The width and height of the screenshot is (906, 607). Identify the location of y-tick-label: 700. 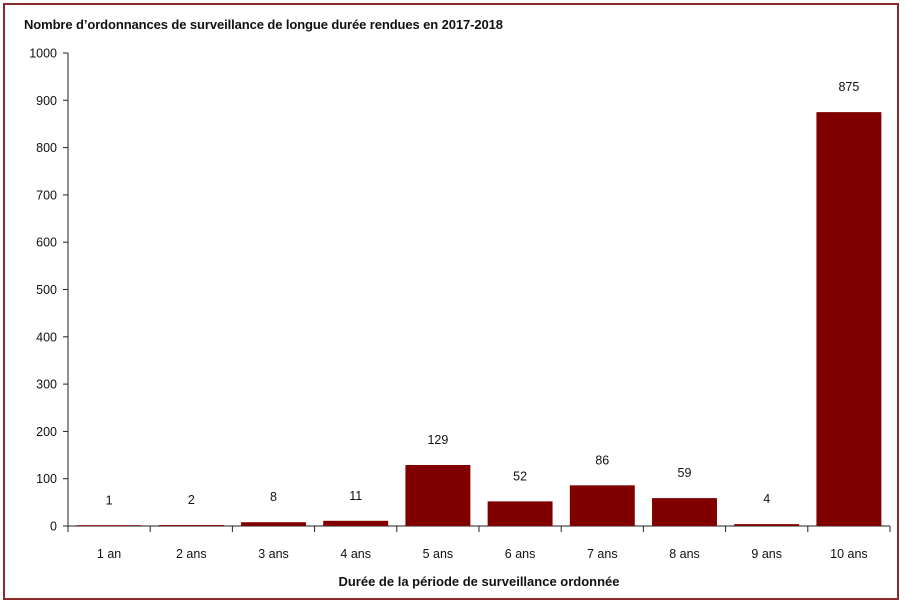
(46, 195).